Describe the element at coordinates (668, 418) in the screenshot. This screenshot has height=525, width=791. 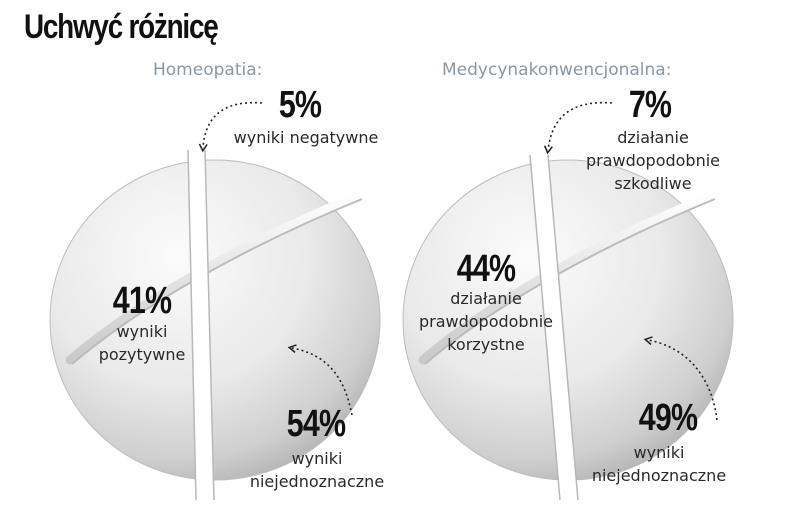
I see `slice-value-medycyna-inconclusive: 49%` at that location.